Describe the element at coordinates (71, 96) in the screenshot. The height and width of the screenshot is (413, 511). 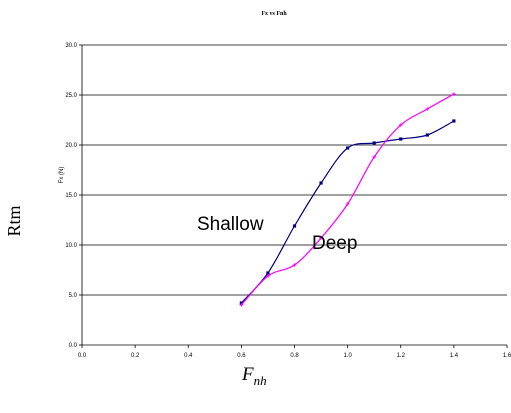
I see `y-tick-label: 25.0` at that location.